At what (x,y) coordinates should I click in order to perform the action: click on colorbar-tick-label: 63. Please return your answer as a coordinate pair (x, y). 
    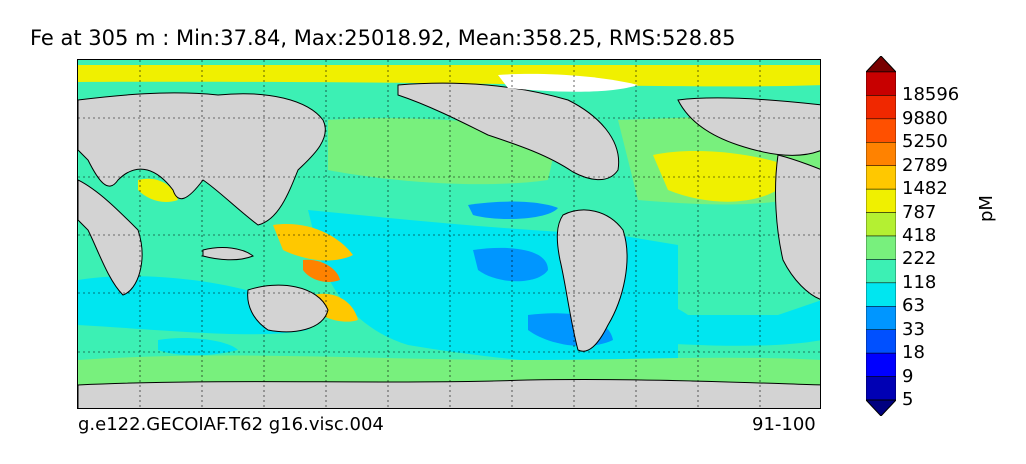
    Looking at the image, I should click on (913, 306).